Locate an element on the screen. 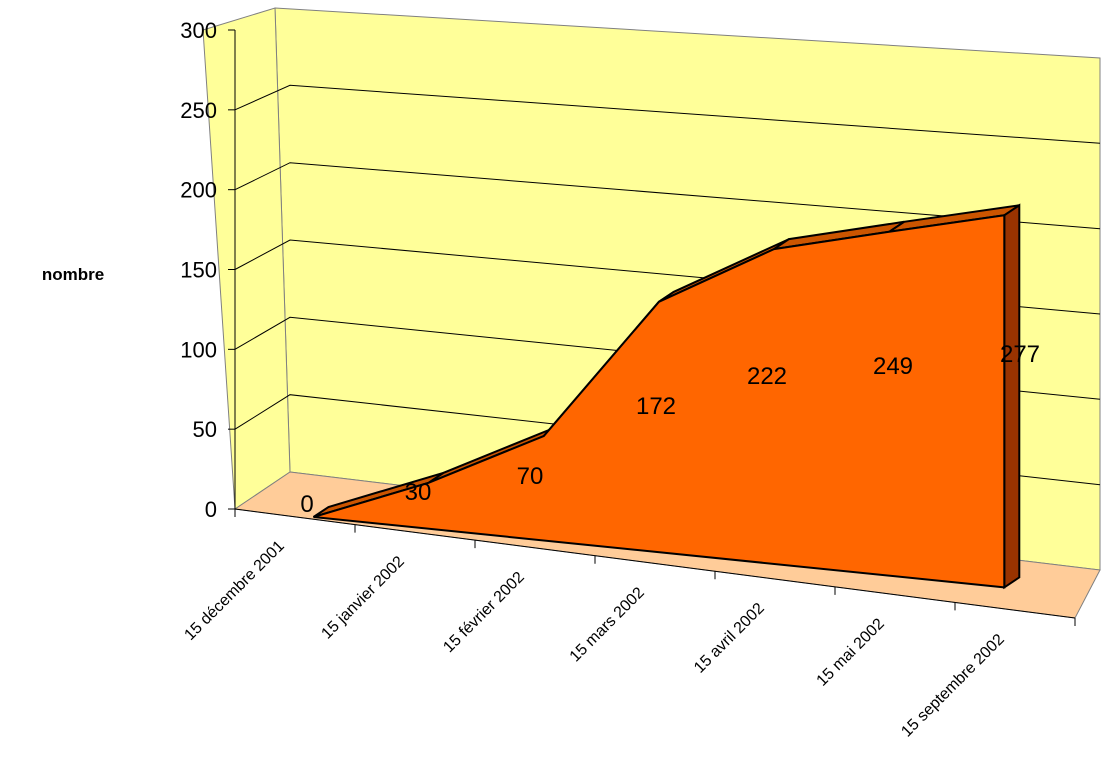 The image size is (1103, 759). area-side is located at coordinates (1012, 396).